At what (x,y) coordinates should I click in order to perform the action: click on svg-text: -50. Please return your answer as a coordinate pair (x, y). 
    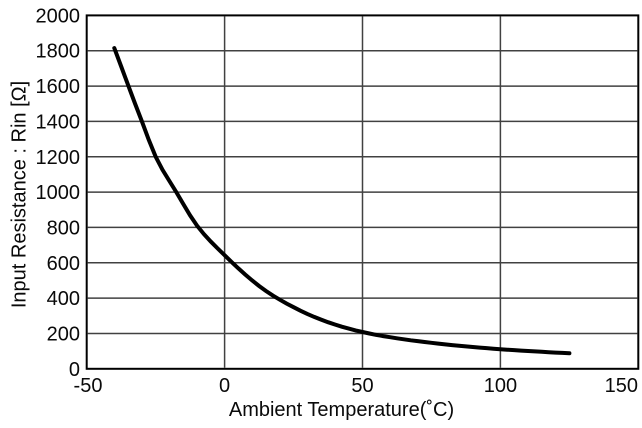
    Looking at the image, I should click on (88, 386).